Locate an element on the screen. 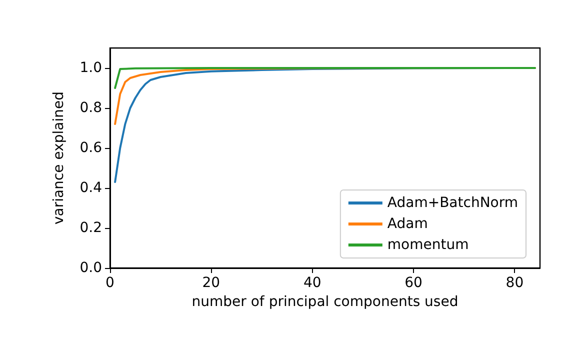 This screenshot has height=340, width=584. x-tick-label: 20 is located at coordinates (211, 283).